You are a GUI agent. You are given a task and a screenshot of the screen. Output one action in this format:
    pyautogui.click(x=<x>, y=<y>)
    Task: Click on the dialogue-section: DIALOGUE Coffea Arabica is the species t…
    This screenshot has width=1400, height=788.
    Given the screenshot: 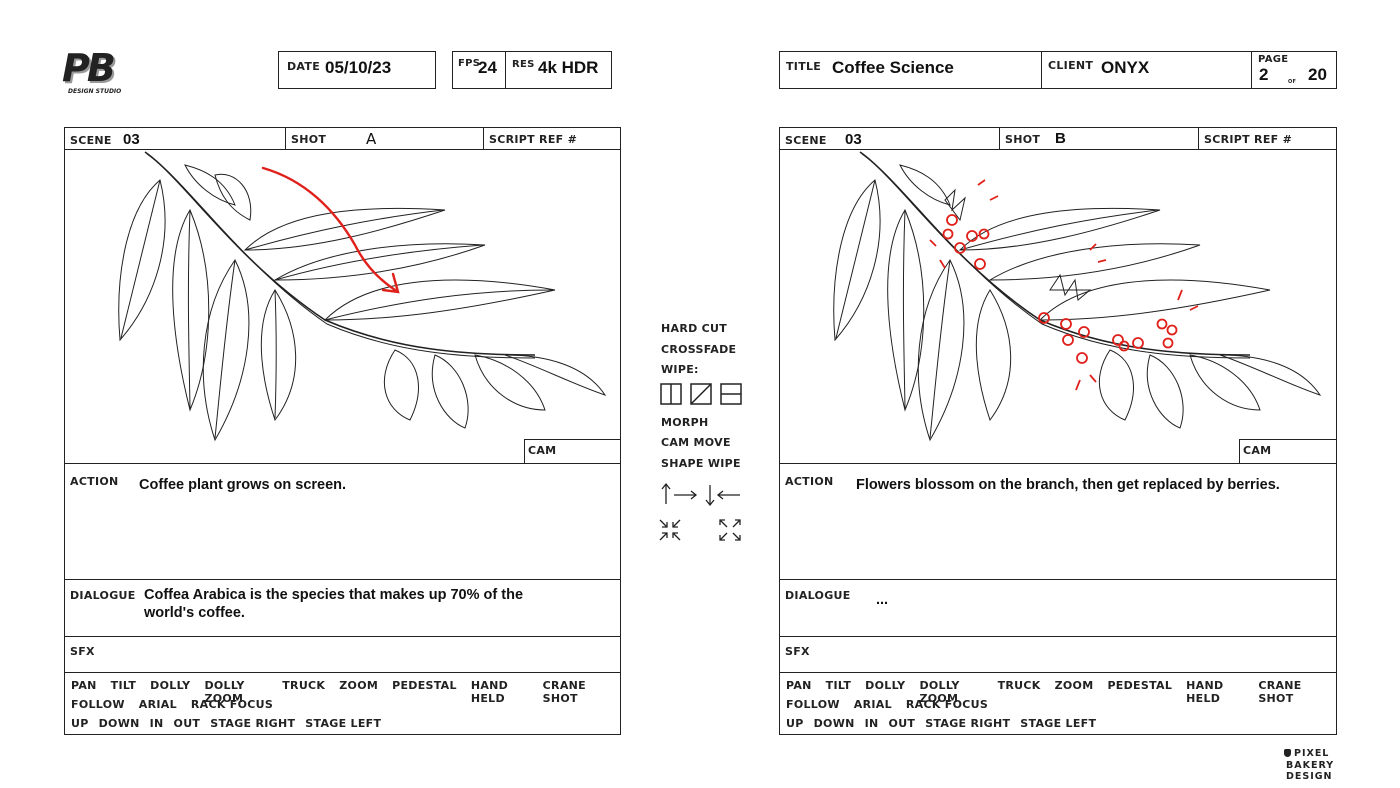 What is the action you would take?
    pyautogui.click(x=342, y=607)
    